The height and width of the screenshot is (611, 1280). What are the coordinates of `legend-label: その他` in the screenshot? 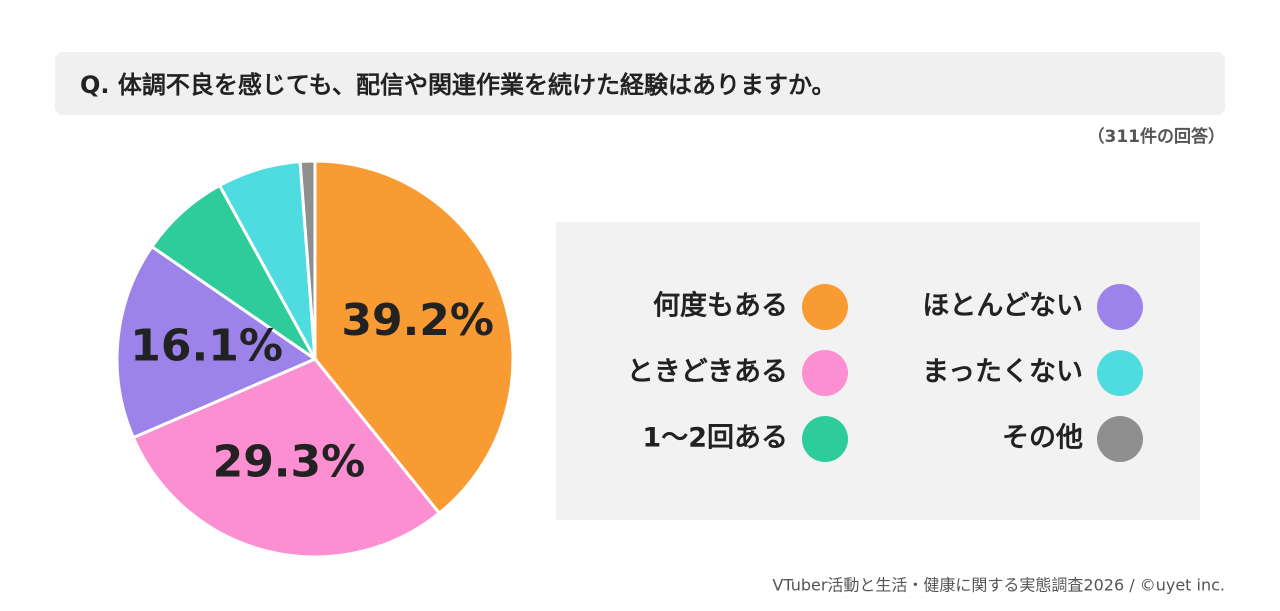 It's located at (1042, 438).